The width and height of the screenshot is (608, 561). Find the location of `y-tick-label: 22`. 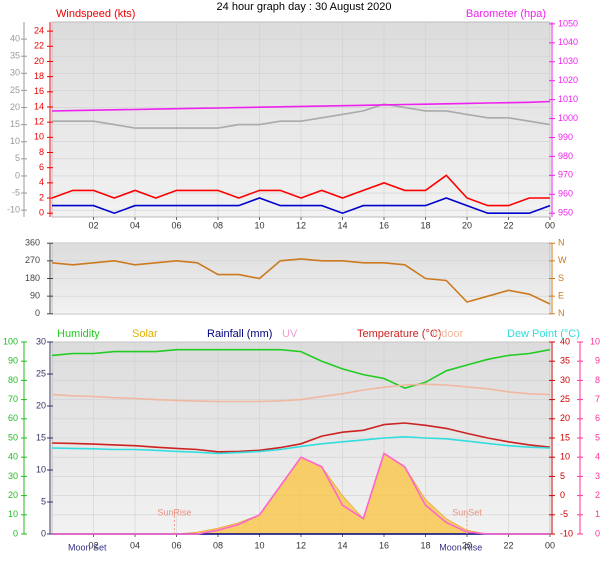

y-tick-label: 22 is located at coordinates (39, 46).